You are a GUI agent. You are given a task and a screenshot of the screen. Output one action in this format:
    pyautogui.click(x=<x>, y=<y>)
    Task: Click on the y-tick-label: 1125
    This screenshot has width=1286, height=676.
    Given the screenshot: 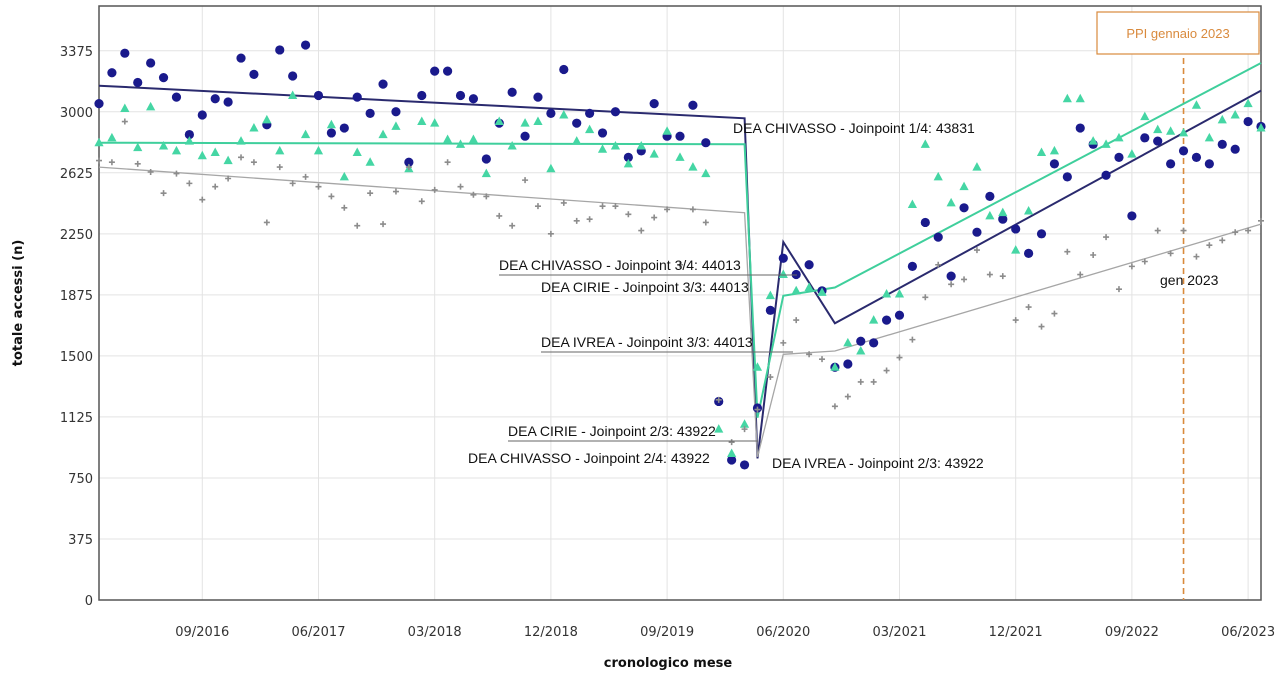 What is the action you would take?
    pyautogui.click(x=76, y=418)
    